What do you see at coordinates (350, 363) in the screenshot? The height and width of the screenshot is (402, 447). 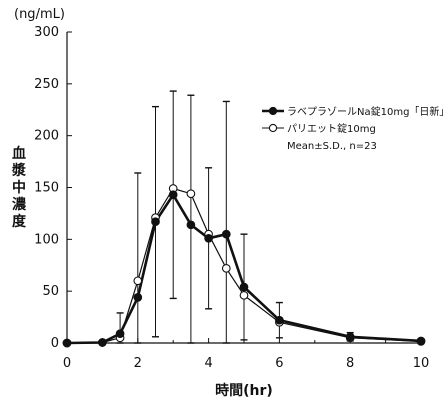 I see `x-tick-label: 8` at bounding box center [350, 363].